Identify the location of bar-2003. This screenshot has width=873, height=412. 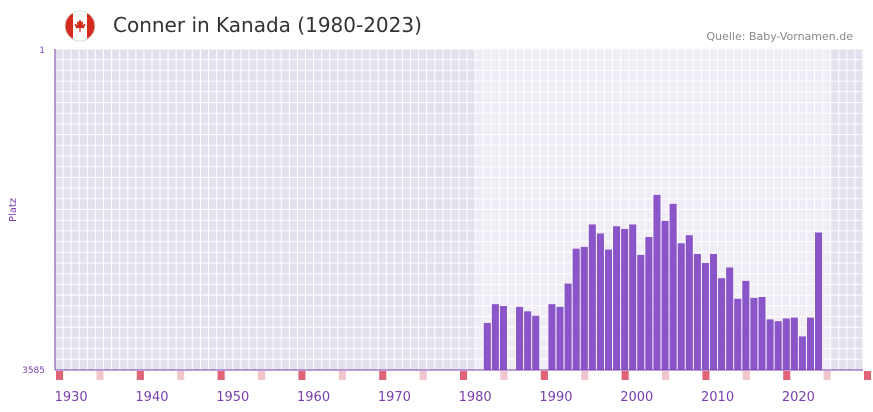
(665, 295).